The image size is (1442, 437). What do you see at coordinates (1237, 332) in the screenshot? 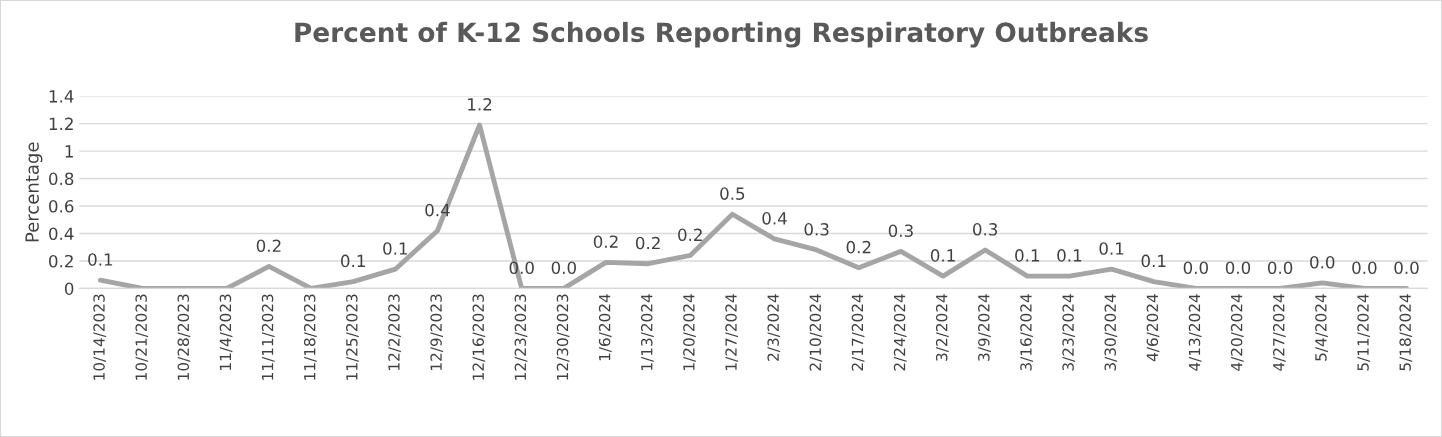
I see `x-tick-label: 4/20/2024` at bounding box center [1237, 332].